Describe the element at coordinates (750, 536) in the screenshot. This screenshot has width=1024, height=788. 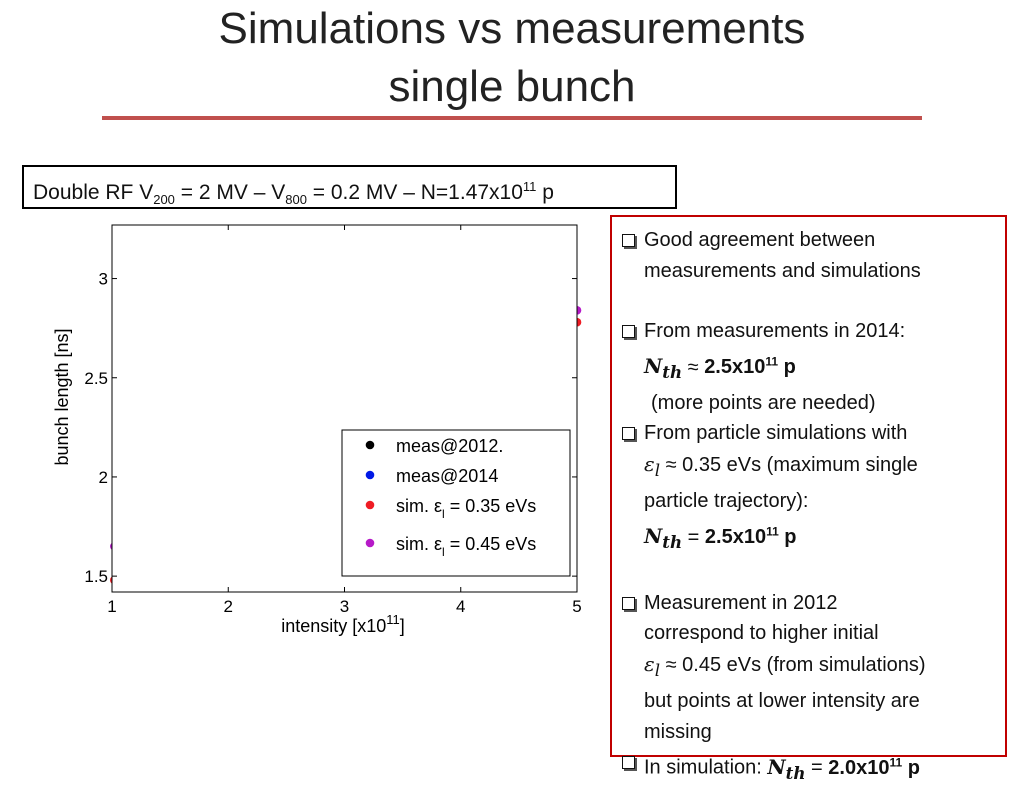
I see `note-3-result: 2.5x1011 p` at that location.